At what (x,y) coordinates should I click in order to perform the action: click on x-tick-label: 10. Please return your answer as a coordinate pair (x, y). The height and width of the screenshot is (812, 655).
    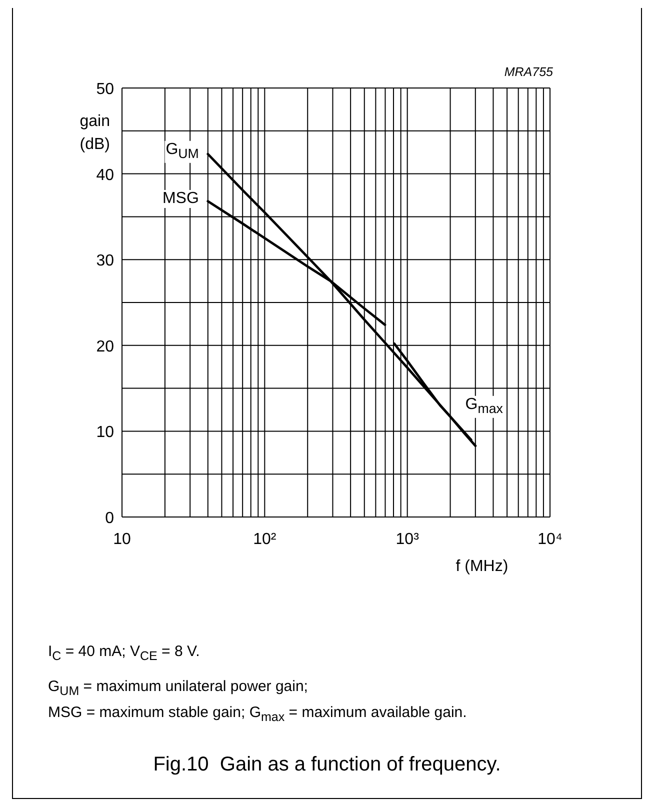
    Looking at the image, I should click on (122, 539).